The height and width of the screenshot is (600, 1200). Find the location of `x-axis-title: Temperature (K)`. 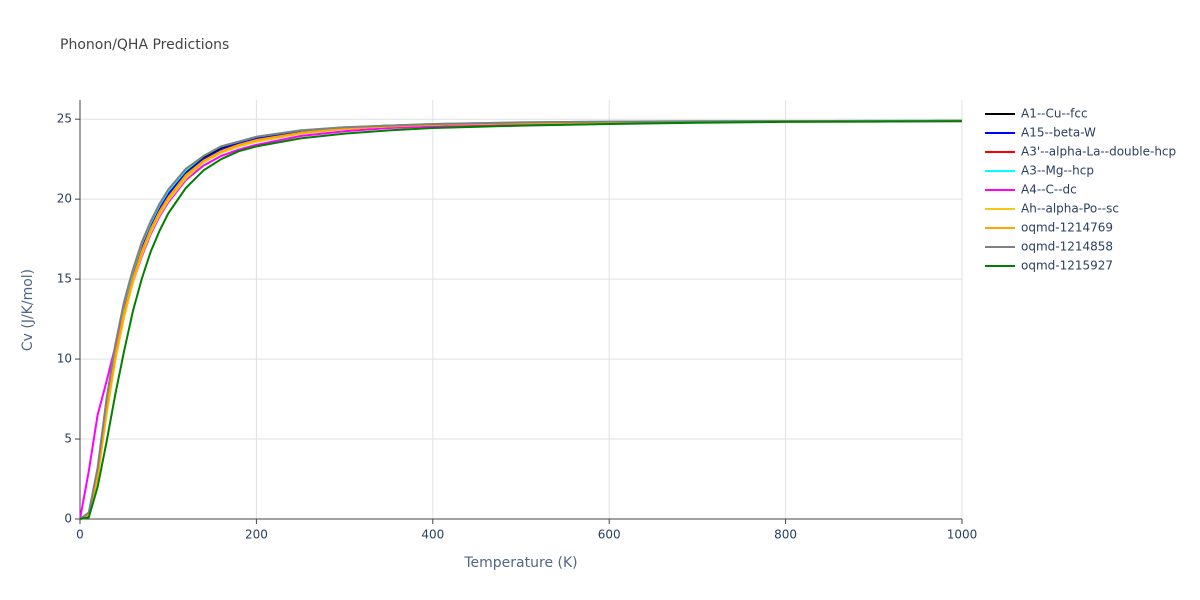

x-axis-title: Temperature (K) is located at coordinates (520, 563).